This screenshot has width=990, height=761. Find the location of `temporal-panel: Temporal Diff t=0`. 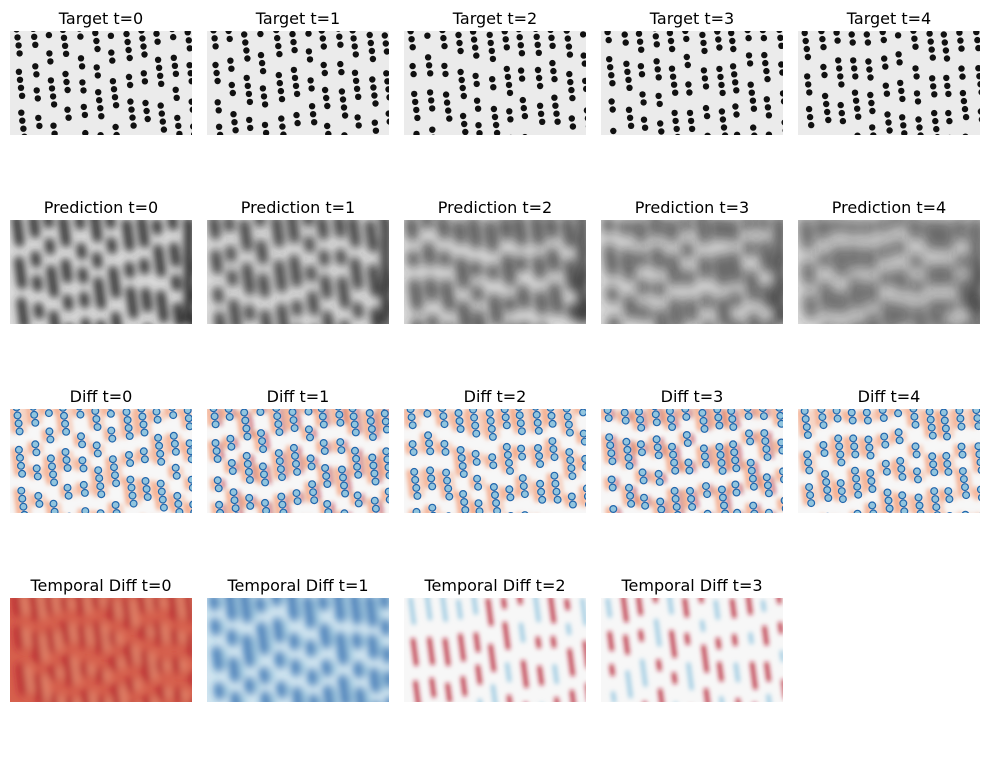

temporal-panel: Temporal Diff t=0 is located at coordinates (101, 638).